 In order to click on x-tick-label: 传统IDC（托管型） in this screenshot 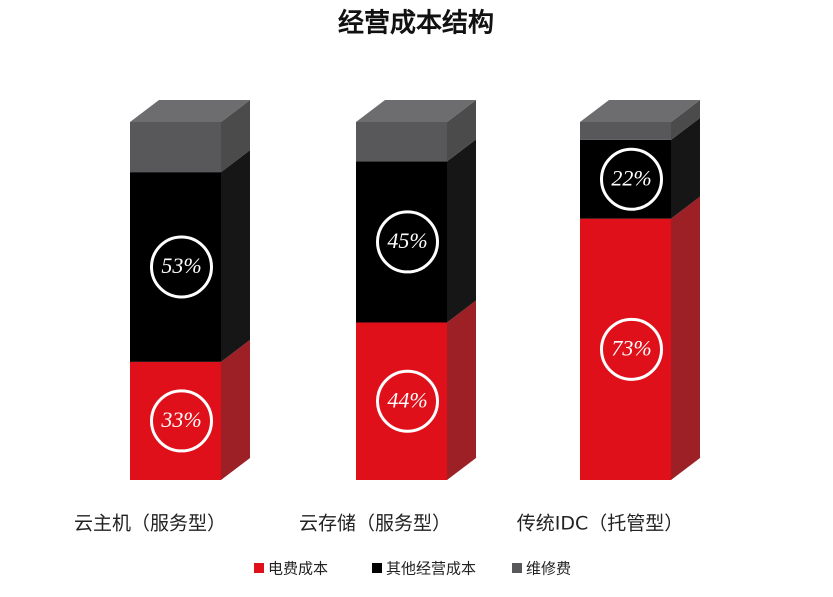, I will do `click(600, 524)`.